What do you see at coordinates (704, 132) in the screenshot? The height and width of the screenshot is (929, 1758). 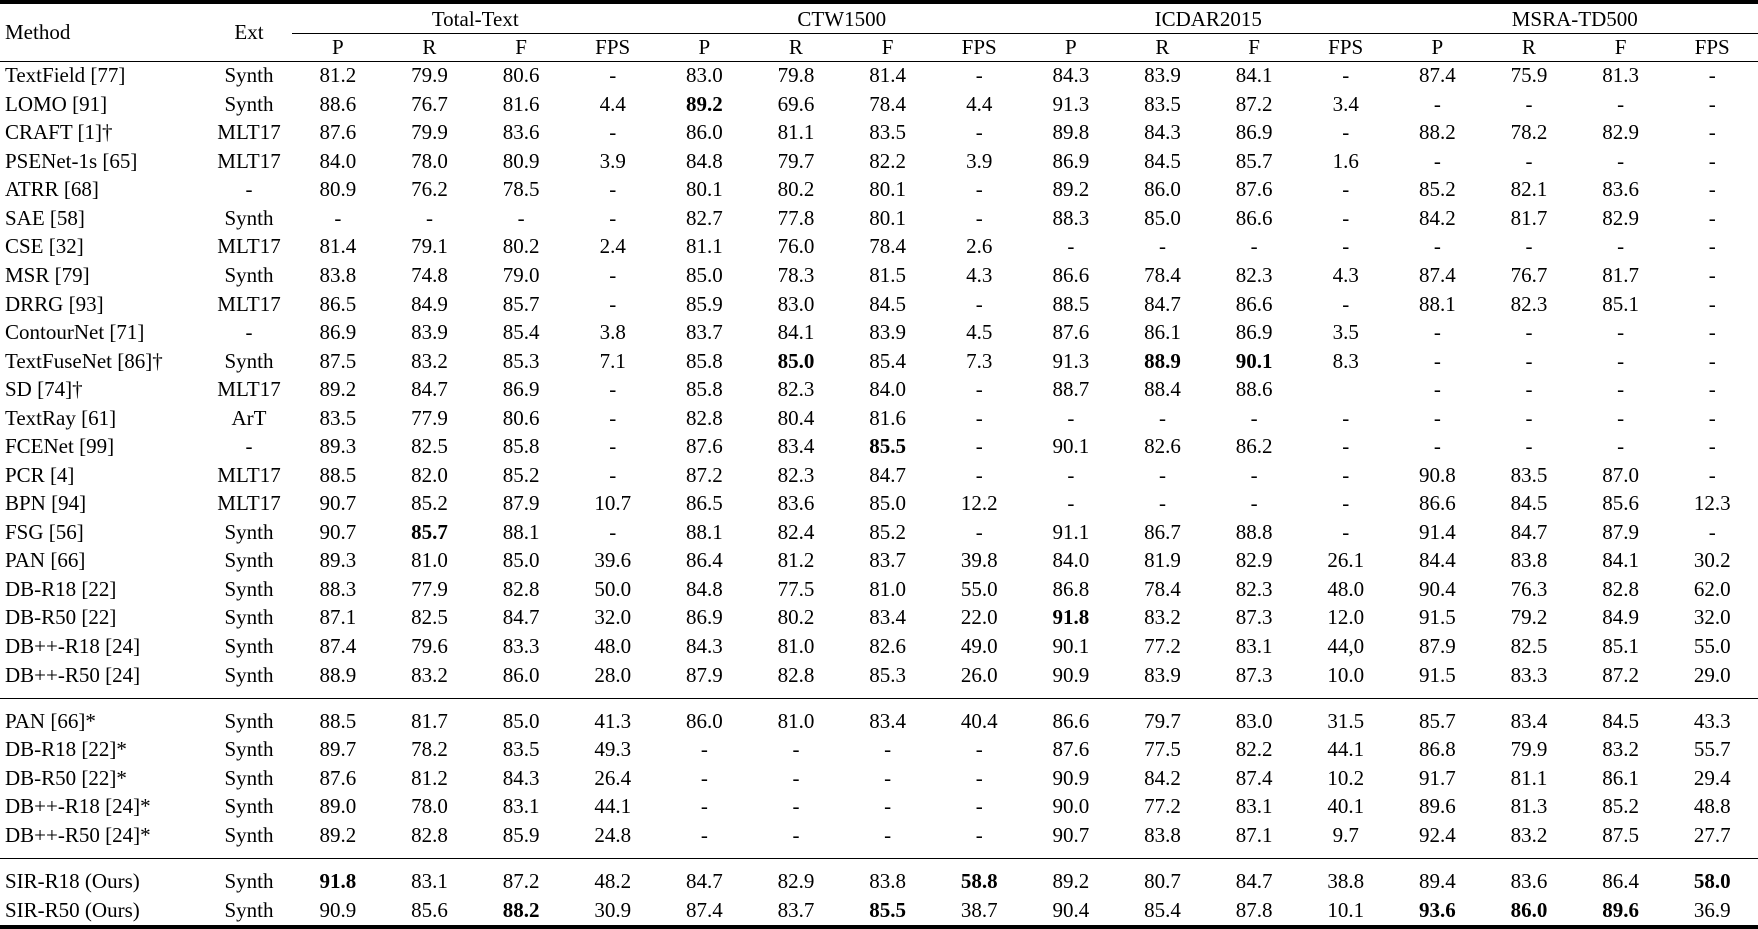 I see `value-cell: 86.0` at bounding box center [704, 132].